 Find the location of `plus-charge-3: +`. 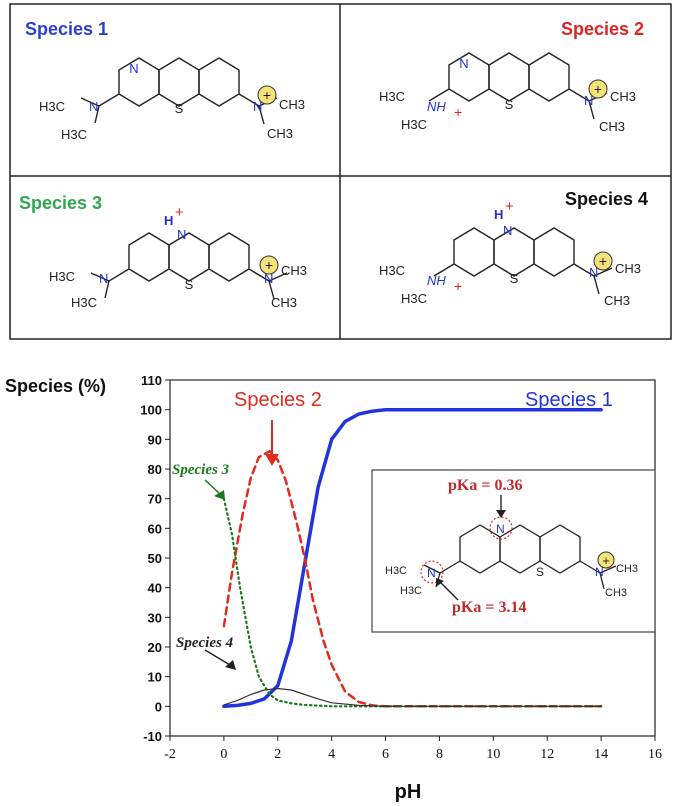

plus-charge-3: + is located at coordinates (269, 265).